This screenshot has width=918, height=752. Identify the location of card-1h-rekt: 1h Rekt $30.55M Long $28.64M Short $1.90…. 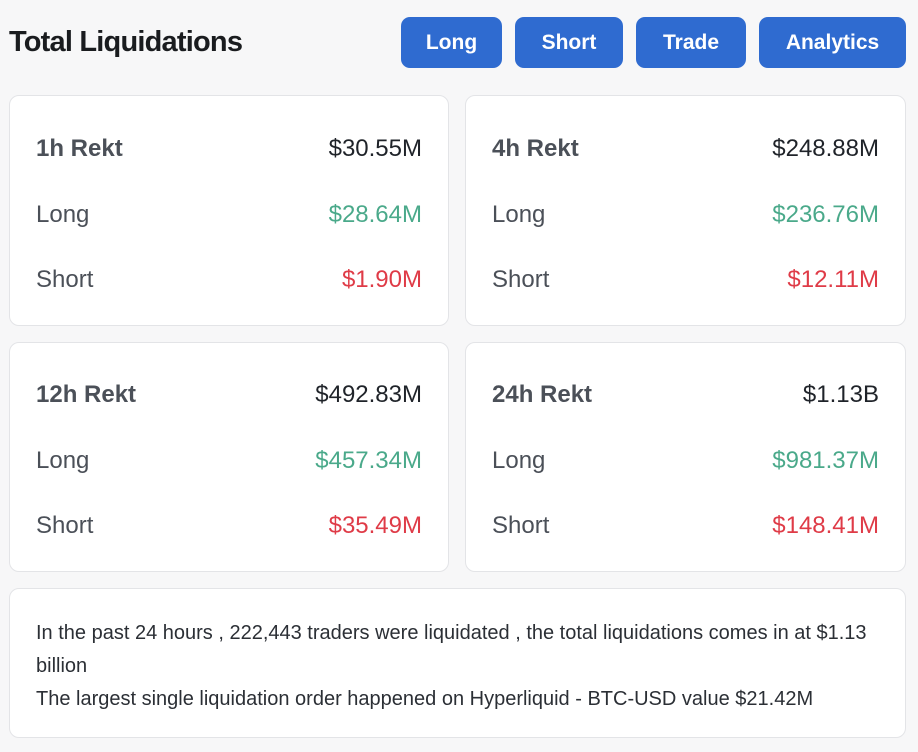
(229, 210).